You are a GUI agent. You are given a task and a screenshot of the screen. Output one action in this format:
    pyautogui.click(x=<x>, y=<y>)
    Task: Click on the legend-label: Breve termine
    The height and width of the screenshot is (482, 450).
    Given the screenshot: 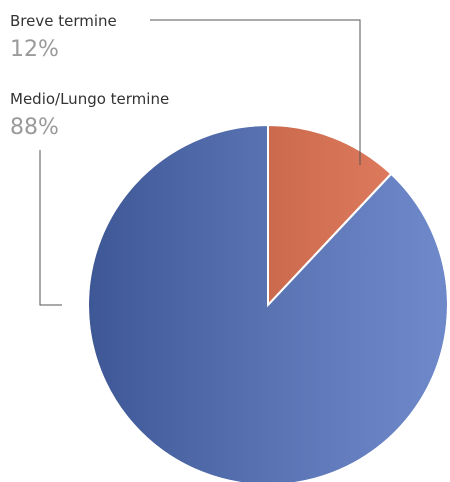 What is the action you would take?
    pyautogui.click(x=63, y=21)
    